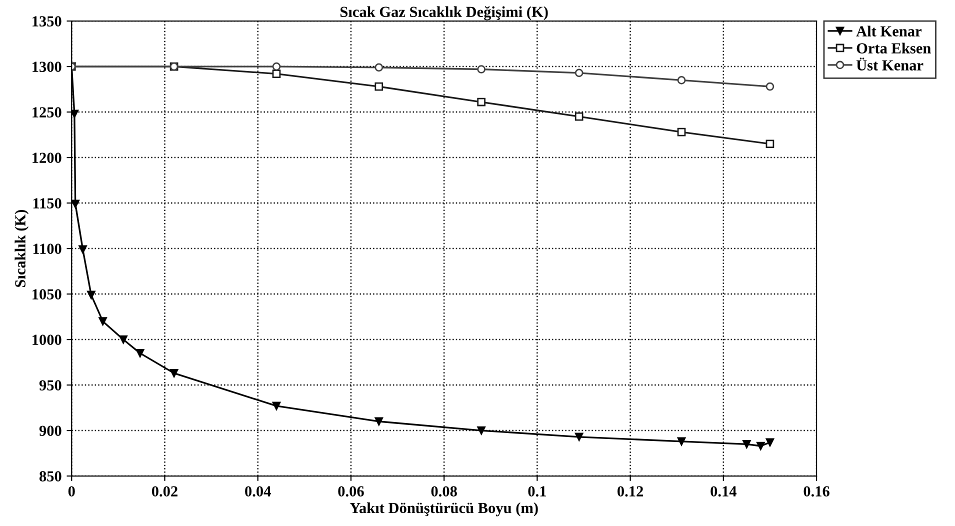 The image size is (955, 526). I want to click on x-tick-label: 0.06, so click(351, 491).